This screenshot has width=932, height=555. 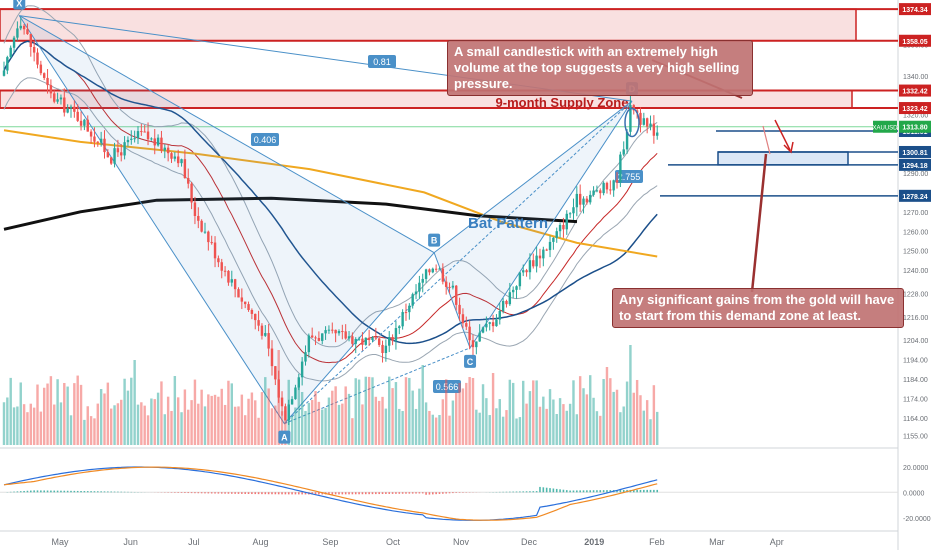 What do you see at coordinates (629, 177) in the screenshot?
I see `ratio-label: 2.755` at bounding box center [629, 177].